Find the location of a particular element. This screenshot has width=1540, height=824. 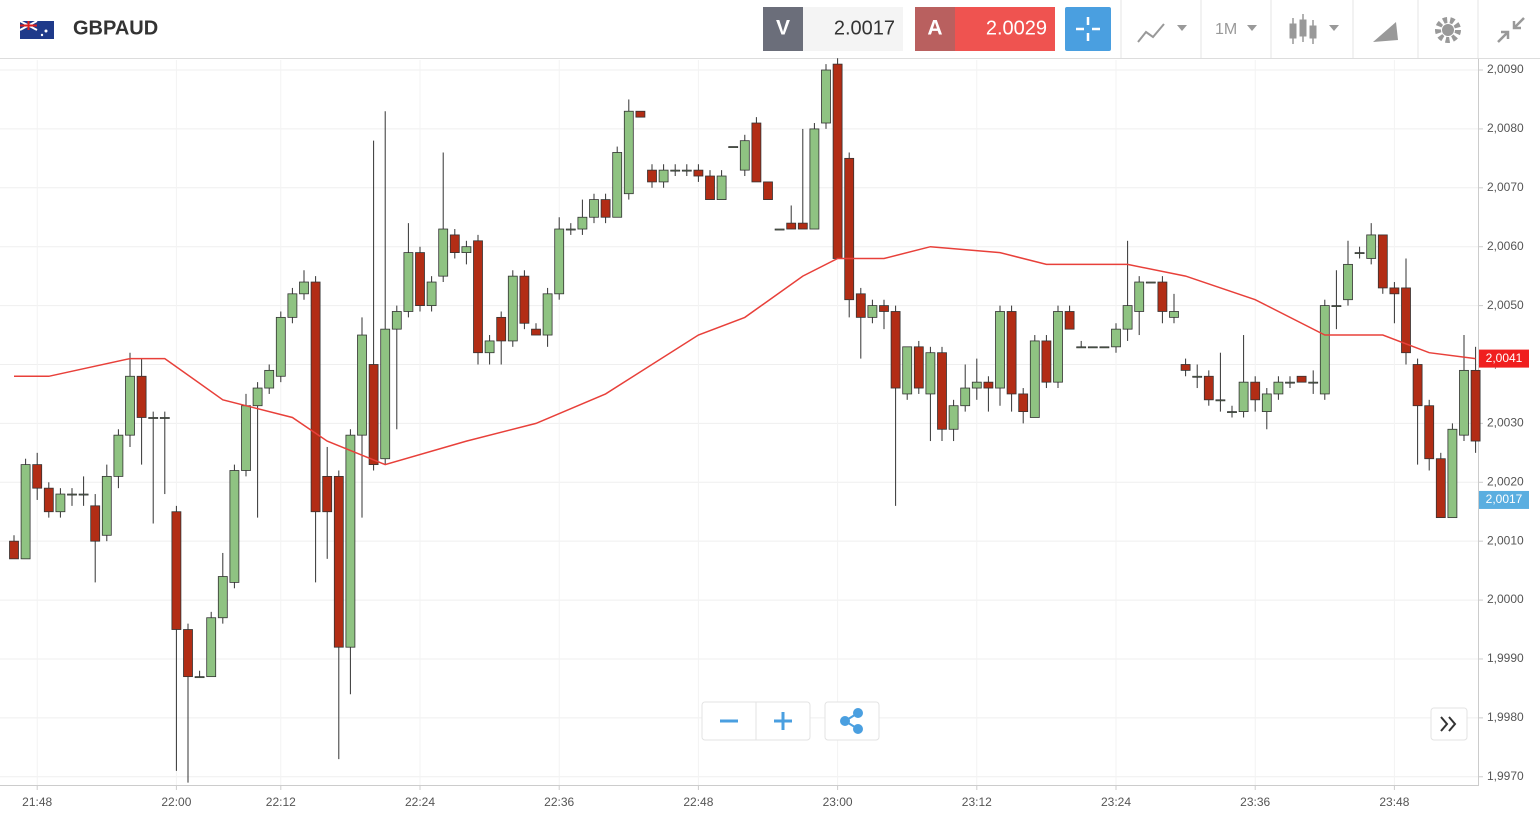

y-tick-label: 1,9970 is located at coordinates (1505, 776).